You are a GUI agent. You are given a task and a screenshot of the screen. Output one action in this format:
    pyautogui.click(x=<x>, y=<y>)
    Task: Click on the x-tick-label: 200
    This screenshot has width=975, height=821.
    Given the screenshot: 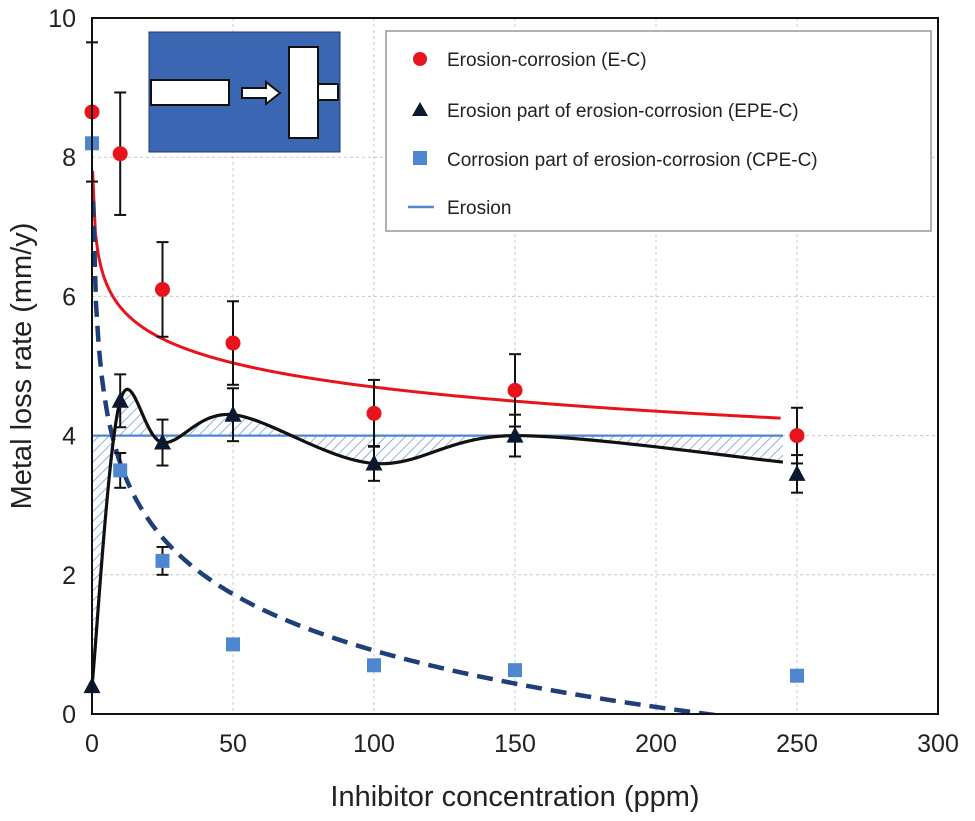 What is the action you would take?
    pyautogui.click(x=656, y=744)
    